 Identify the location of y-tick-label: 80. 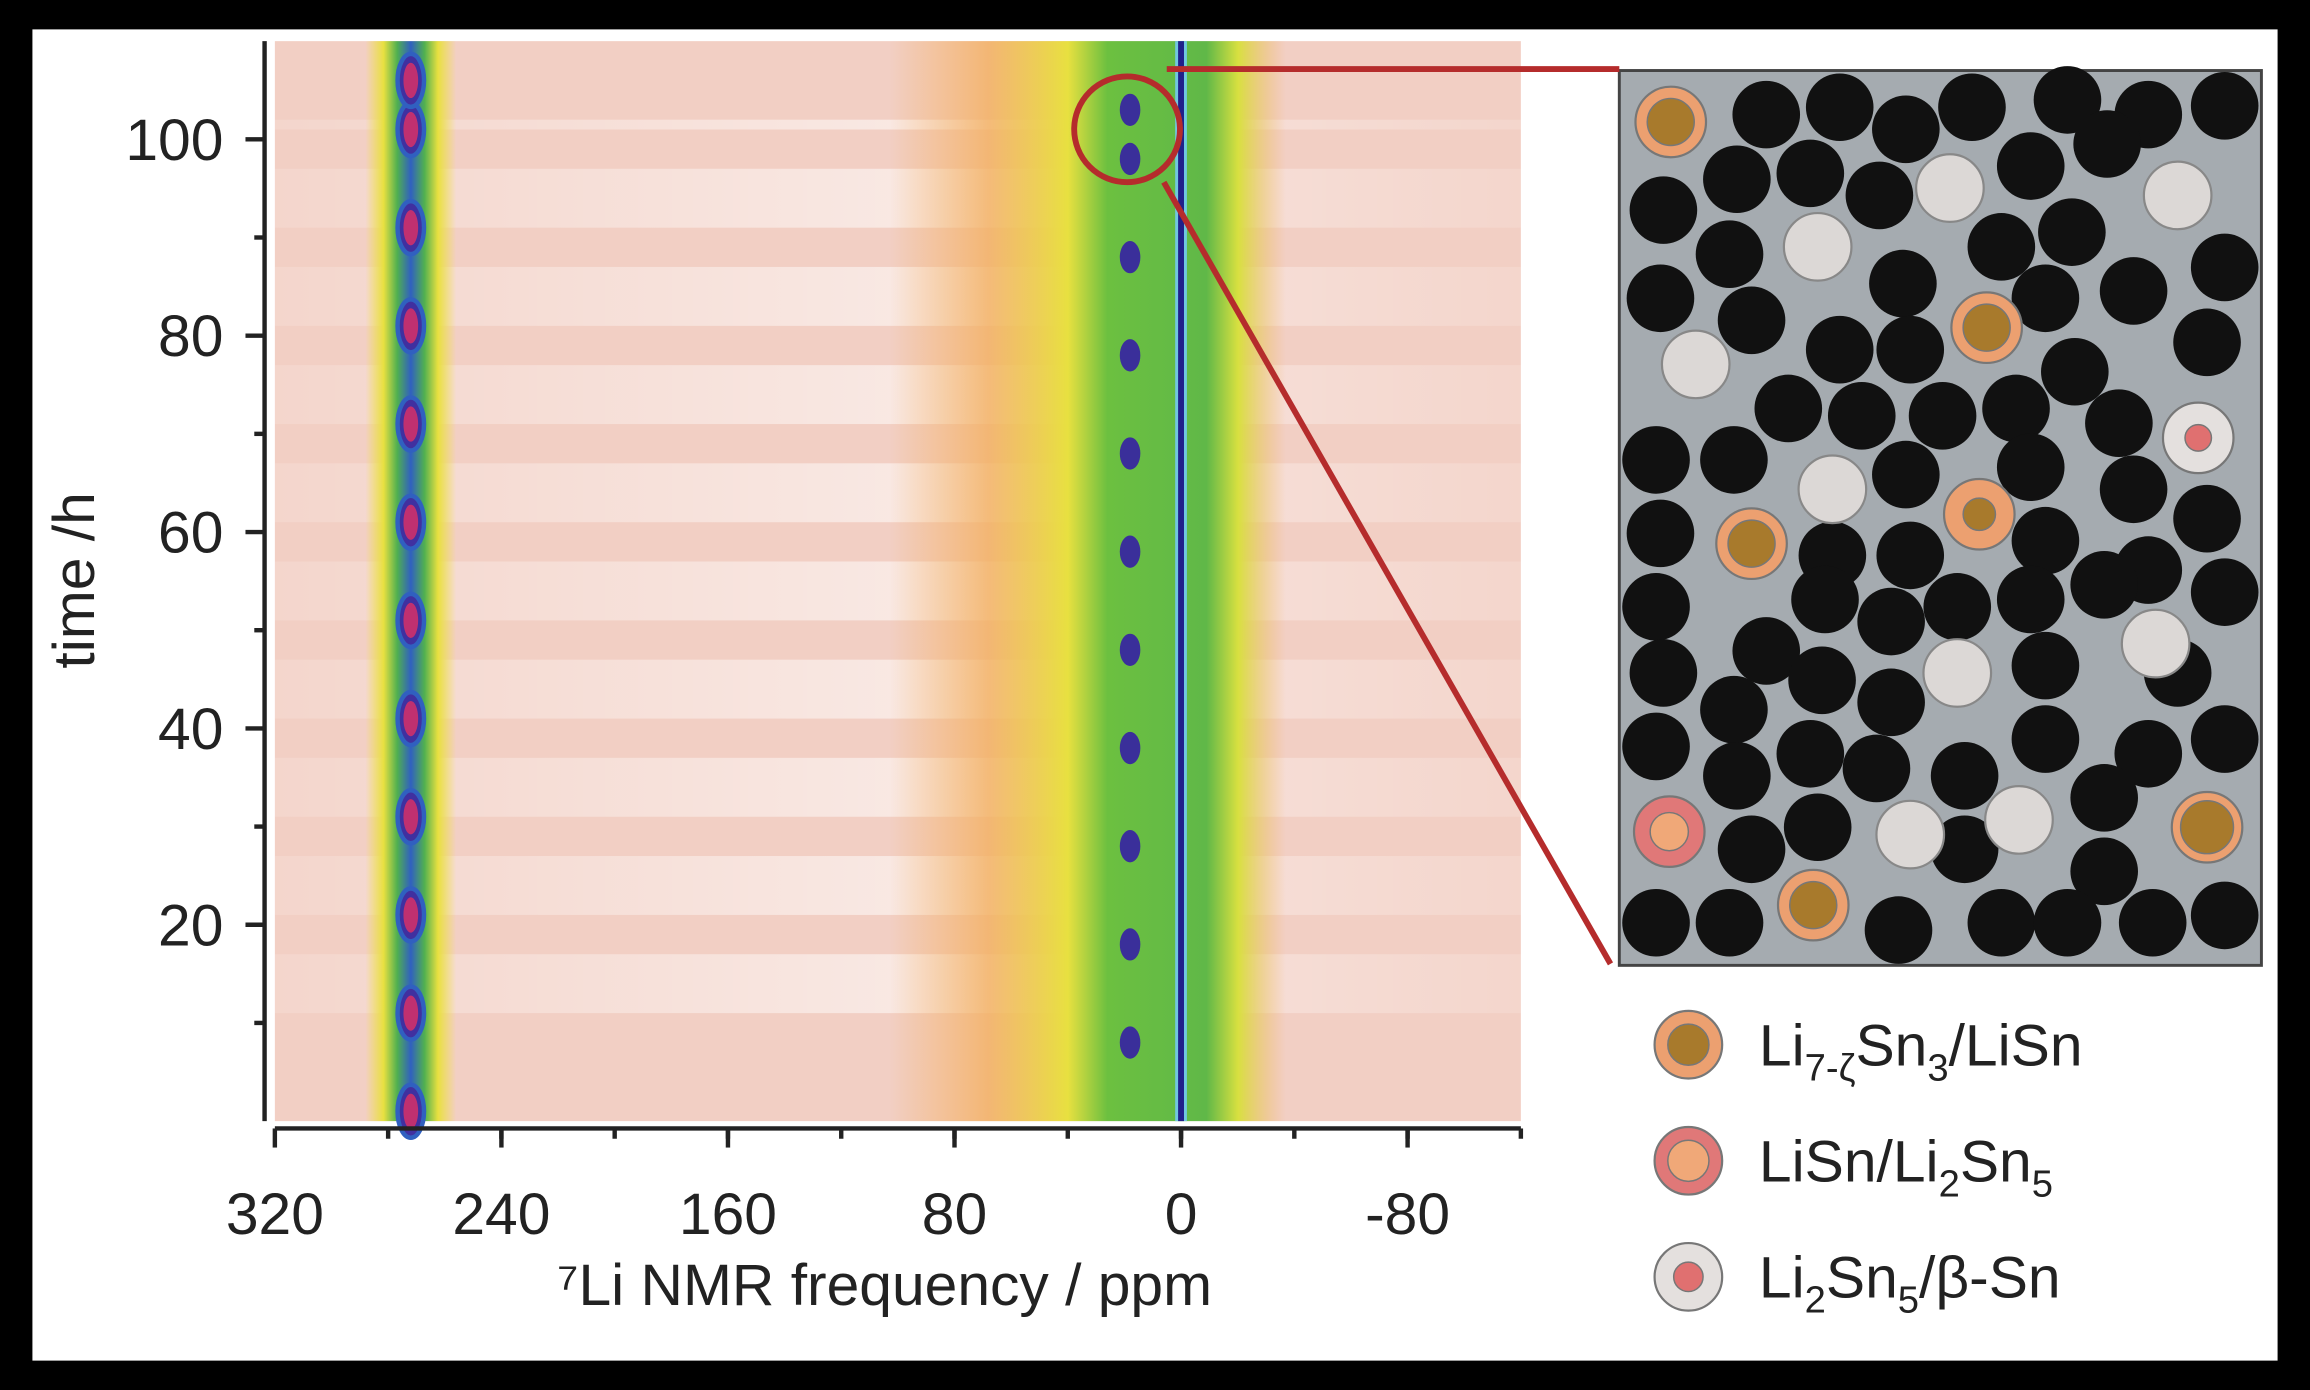
(190, 336).